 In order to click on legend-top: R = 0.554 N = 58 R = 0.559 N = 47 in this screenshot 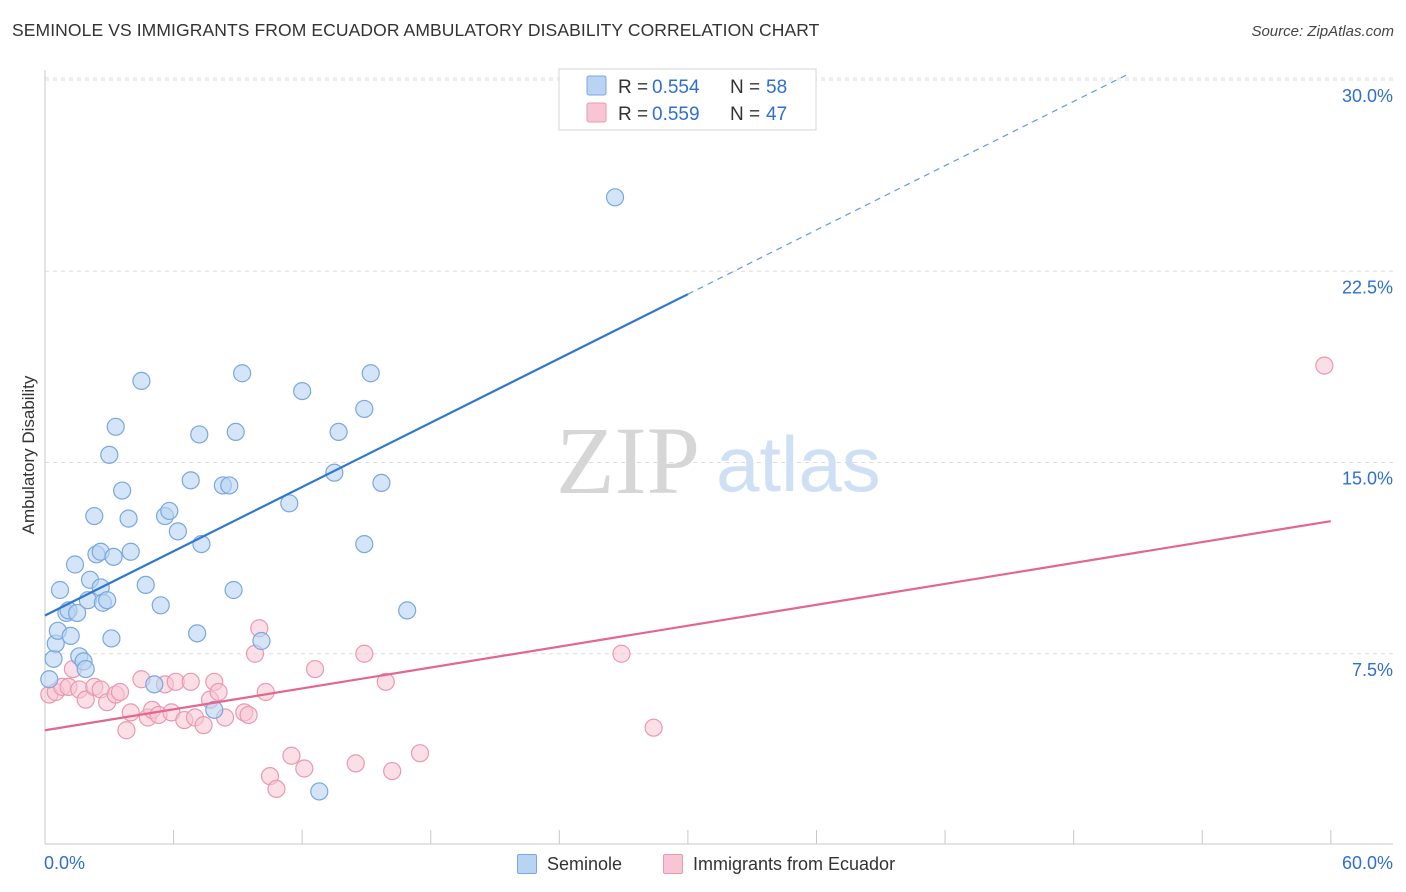, I will do `click(687, 99)`.